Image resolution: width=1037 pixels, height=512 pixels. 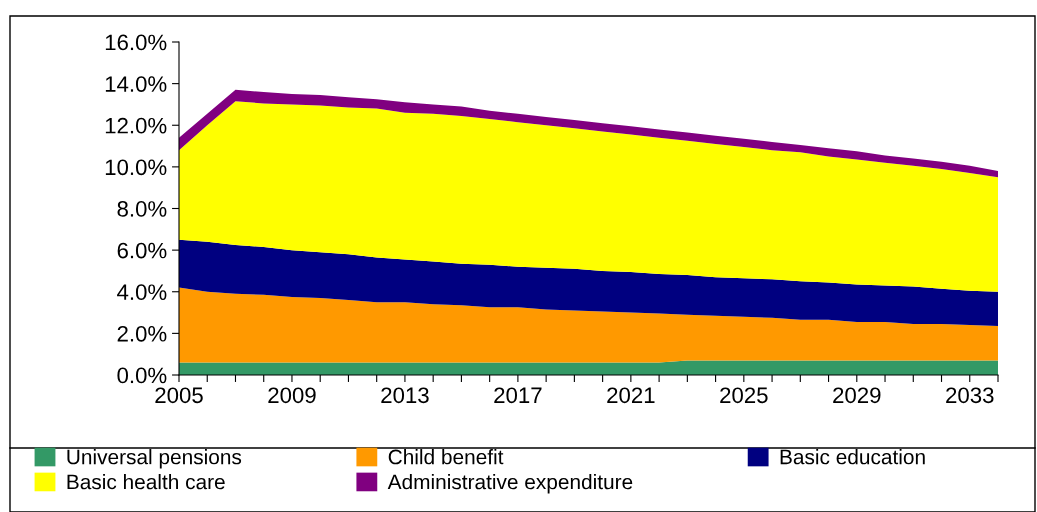 I want to click on y-tick-label: 8.0%, so click(x=142, y=209).